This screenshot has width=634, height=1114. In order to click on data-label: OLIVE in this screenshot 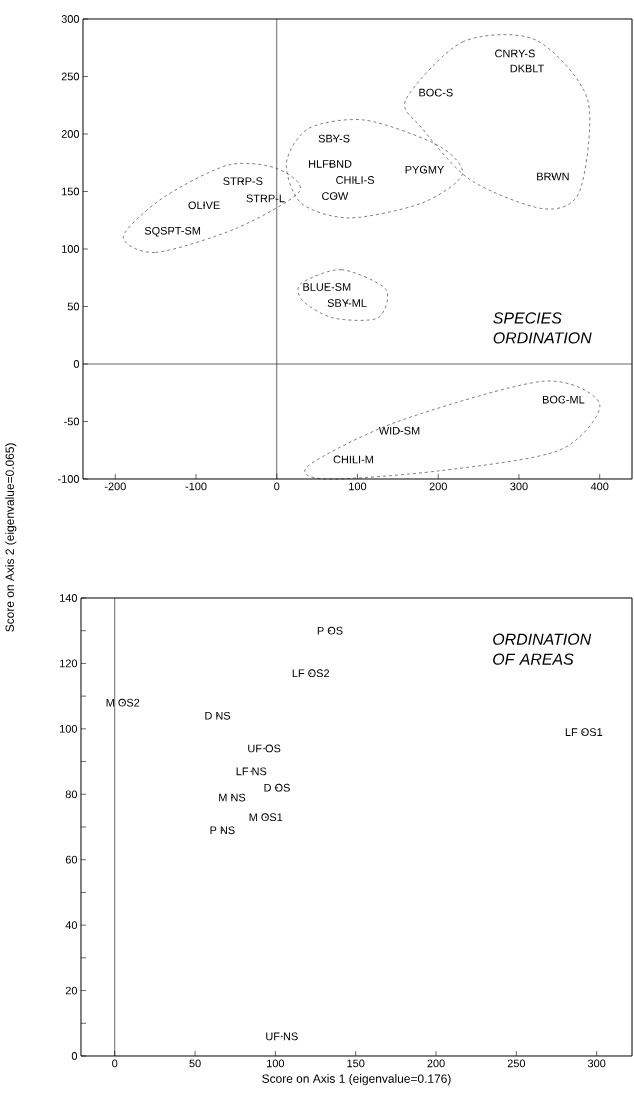, I will do `click(204, 205)`.